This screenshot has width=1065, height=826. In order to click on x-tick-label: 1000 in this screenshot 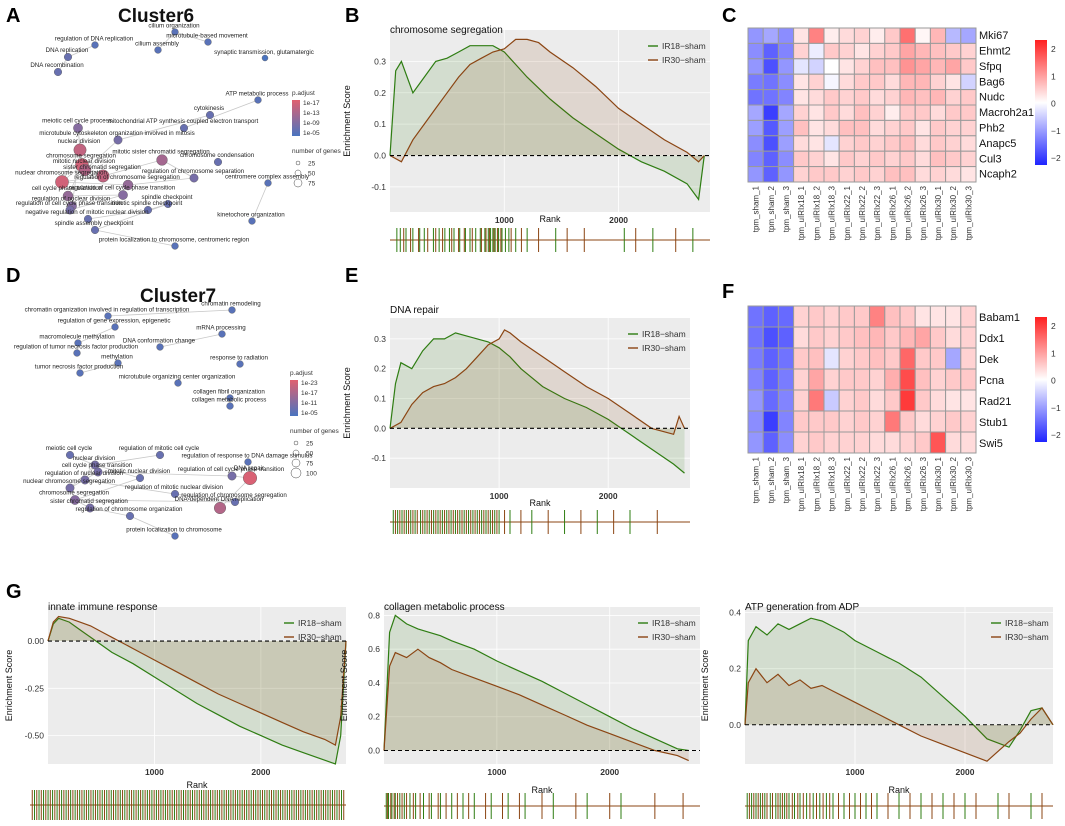, I will do `click(154, 772)`.